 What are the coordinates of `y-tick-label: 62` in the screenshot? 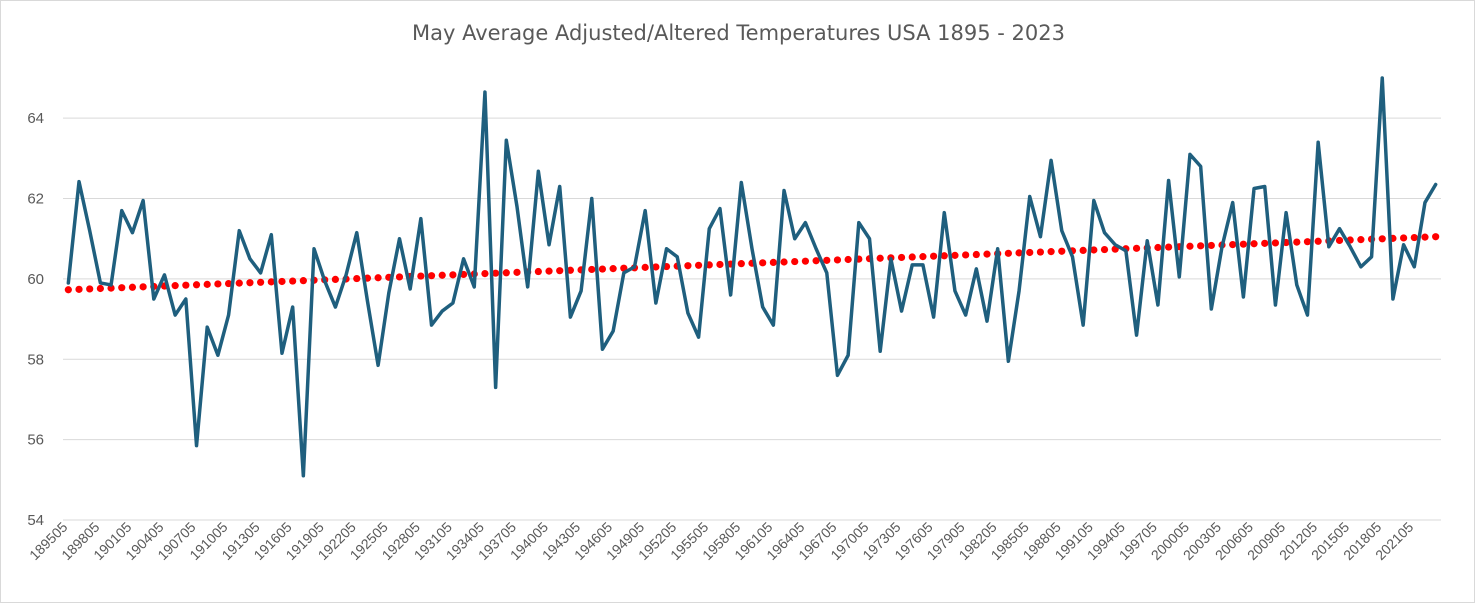 It's located at (35, 199).